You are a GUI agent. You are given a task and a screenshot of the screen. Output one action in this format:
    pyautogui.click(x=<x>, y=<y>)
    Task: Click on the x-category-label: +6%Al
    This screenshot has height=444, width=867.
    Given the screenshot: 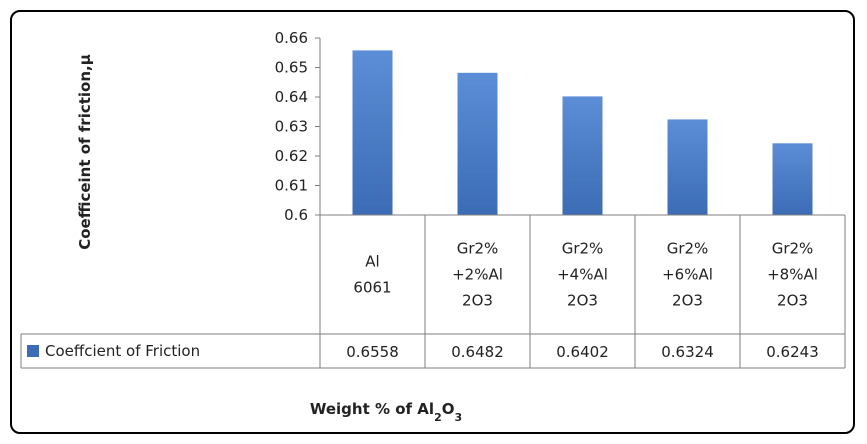 What is the action you would take?
    pyautogui.click(x=687, y=275)
    